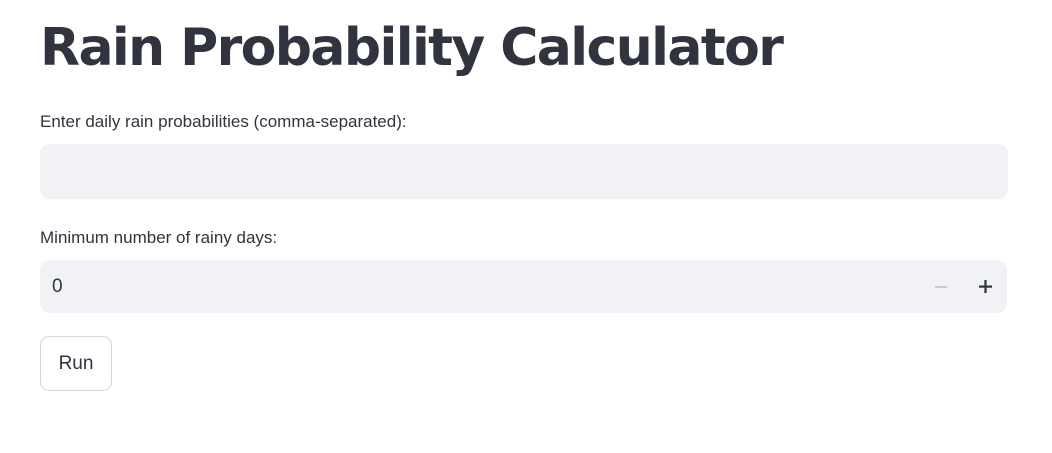 The image size is (1052, 453). I want to click on min-days-input, so click(479, 286).